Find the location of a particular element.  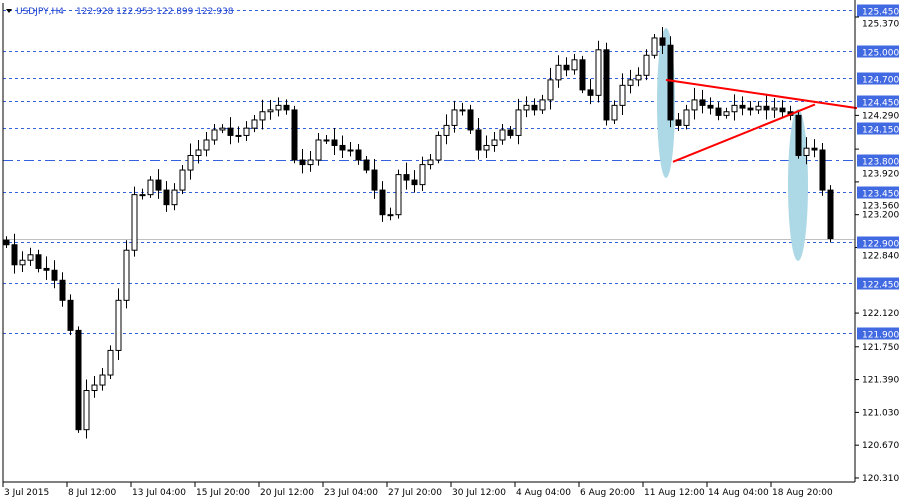

level-label: 123.800 is located at coordinates (880, 163).